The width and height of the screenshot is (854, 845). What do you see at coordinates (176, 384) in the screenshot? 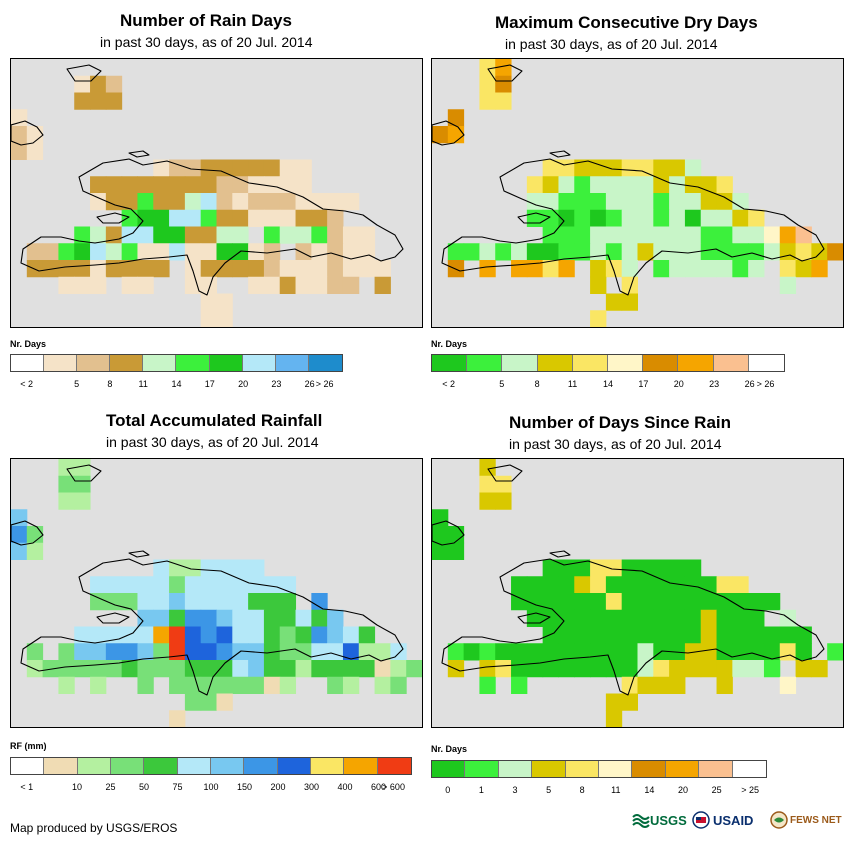
I see `legend-label: 14` at bounding box center [176, 384].